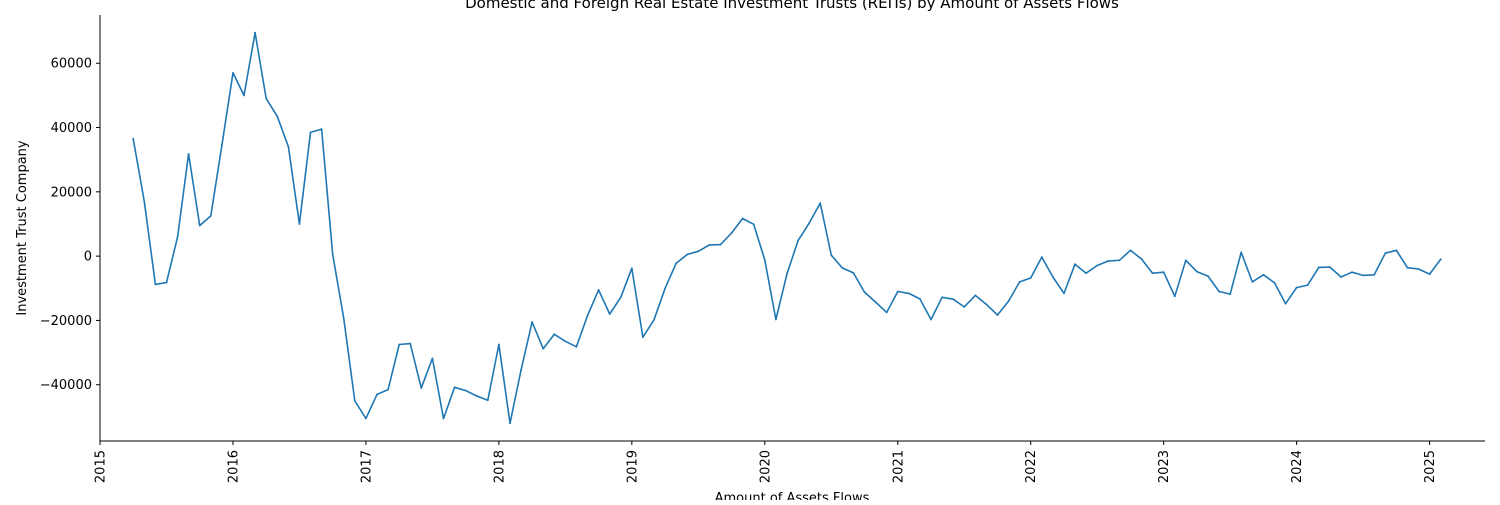 The height and width of the screenshot is (505, 1500). What do you see at coordinates (632, 466) in the screenshot?
I see `x-tick-label: 2019` at bounding box center [632, 466].